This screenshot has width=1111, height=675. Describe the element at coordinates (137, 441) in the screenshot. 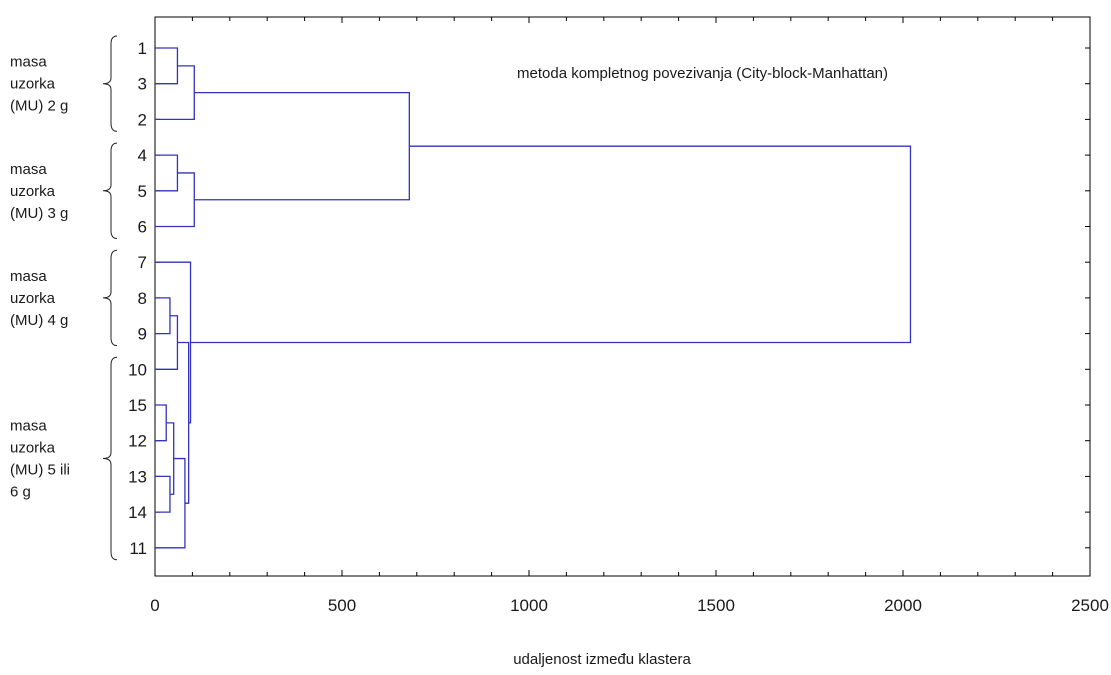

I see `leaf-label: 12` at that location.